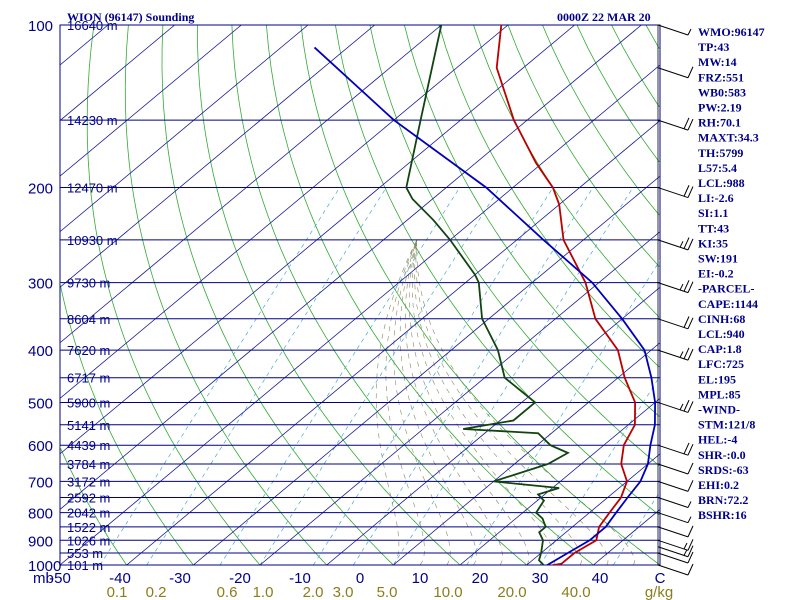 The height and width of the screenshot is (600, 800). I want to click on index-item: CAPE:1144, so click(728, 304).